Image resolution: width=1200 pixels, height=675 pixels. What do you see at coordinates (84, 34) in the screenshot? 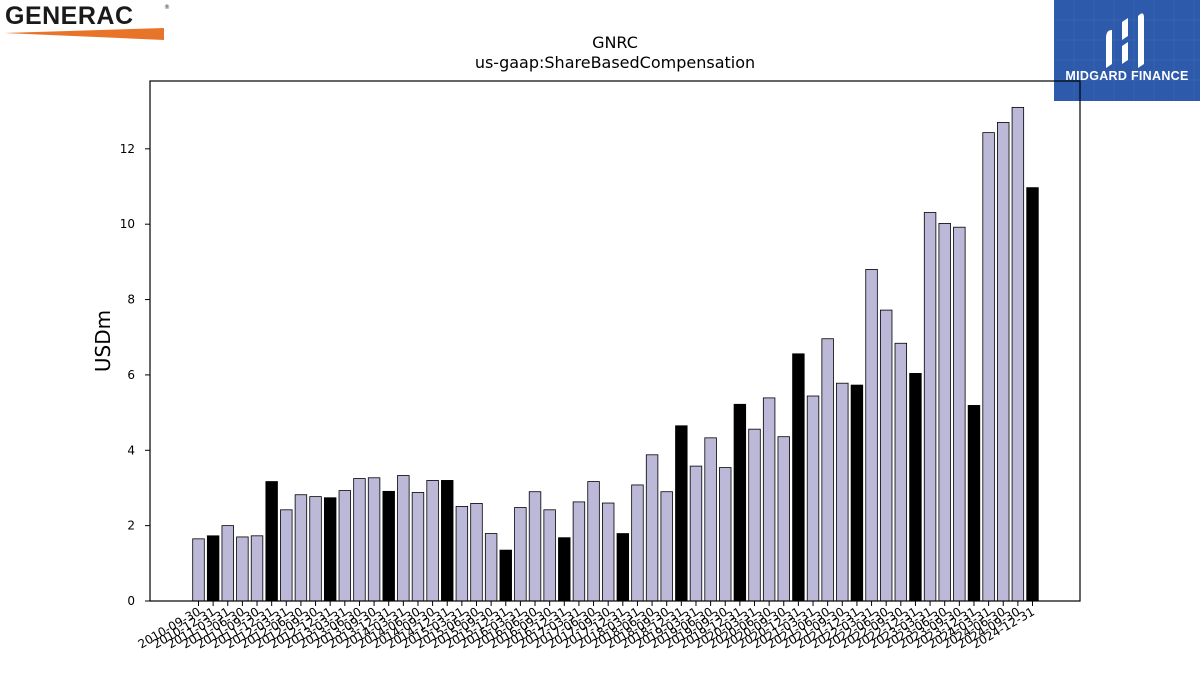
I see `generac-swoosh-icon` at bounding box center [84, 34].